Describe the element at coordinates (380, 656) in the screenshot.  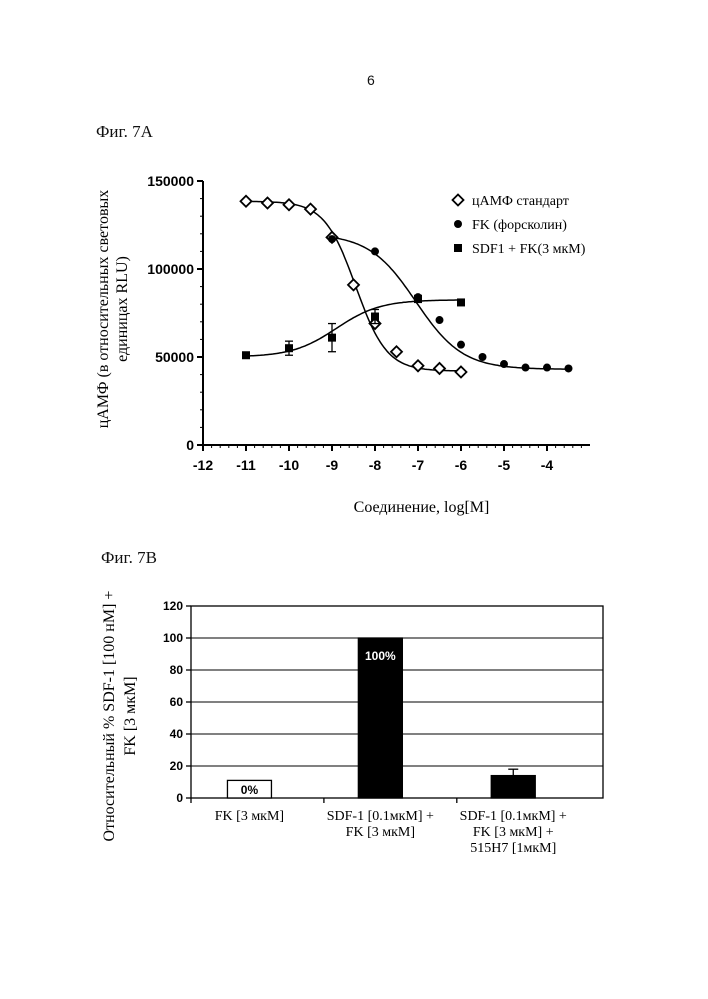
I see `bar-data-label: 100%` at that location.